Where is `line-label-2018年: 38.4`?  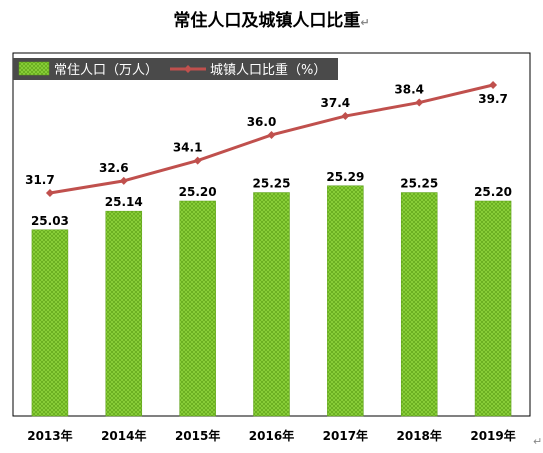 line-label-2018年: 38.4 is located at coordinates (409, 90).